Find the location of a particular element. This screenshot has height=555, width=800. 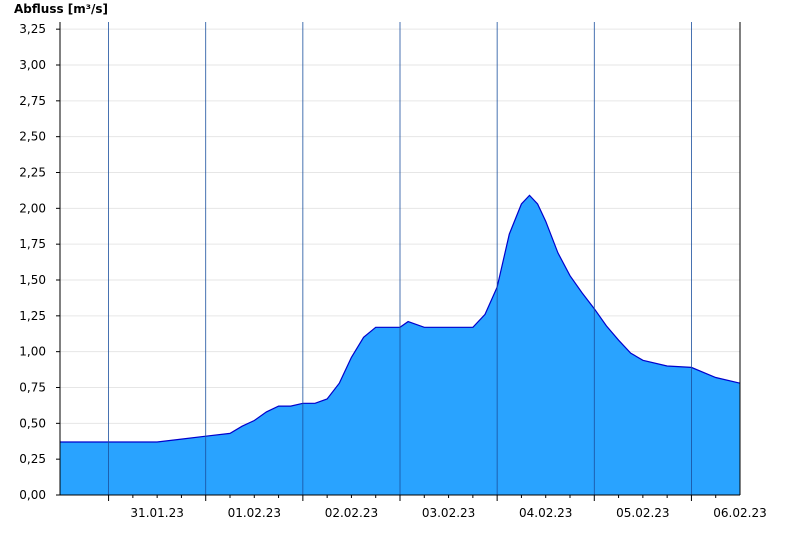

y-tick-label: 2,00 is located at coordinates (32, 208).